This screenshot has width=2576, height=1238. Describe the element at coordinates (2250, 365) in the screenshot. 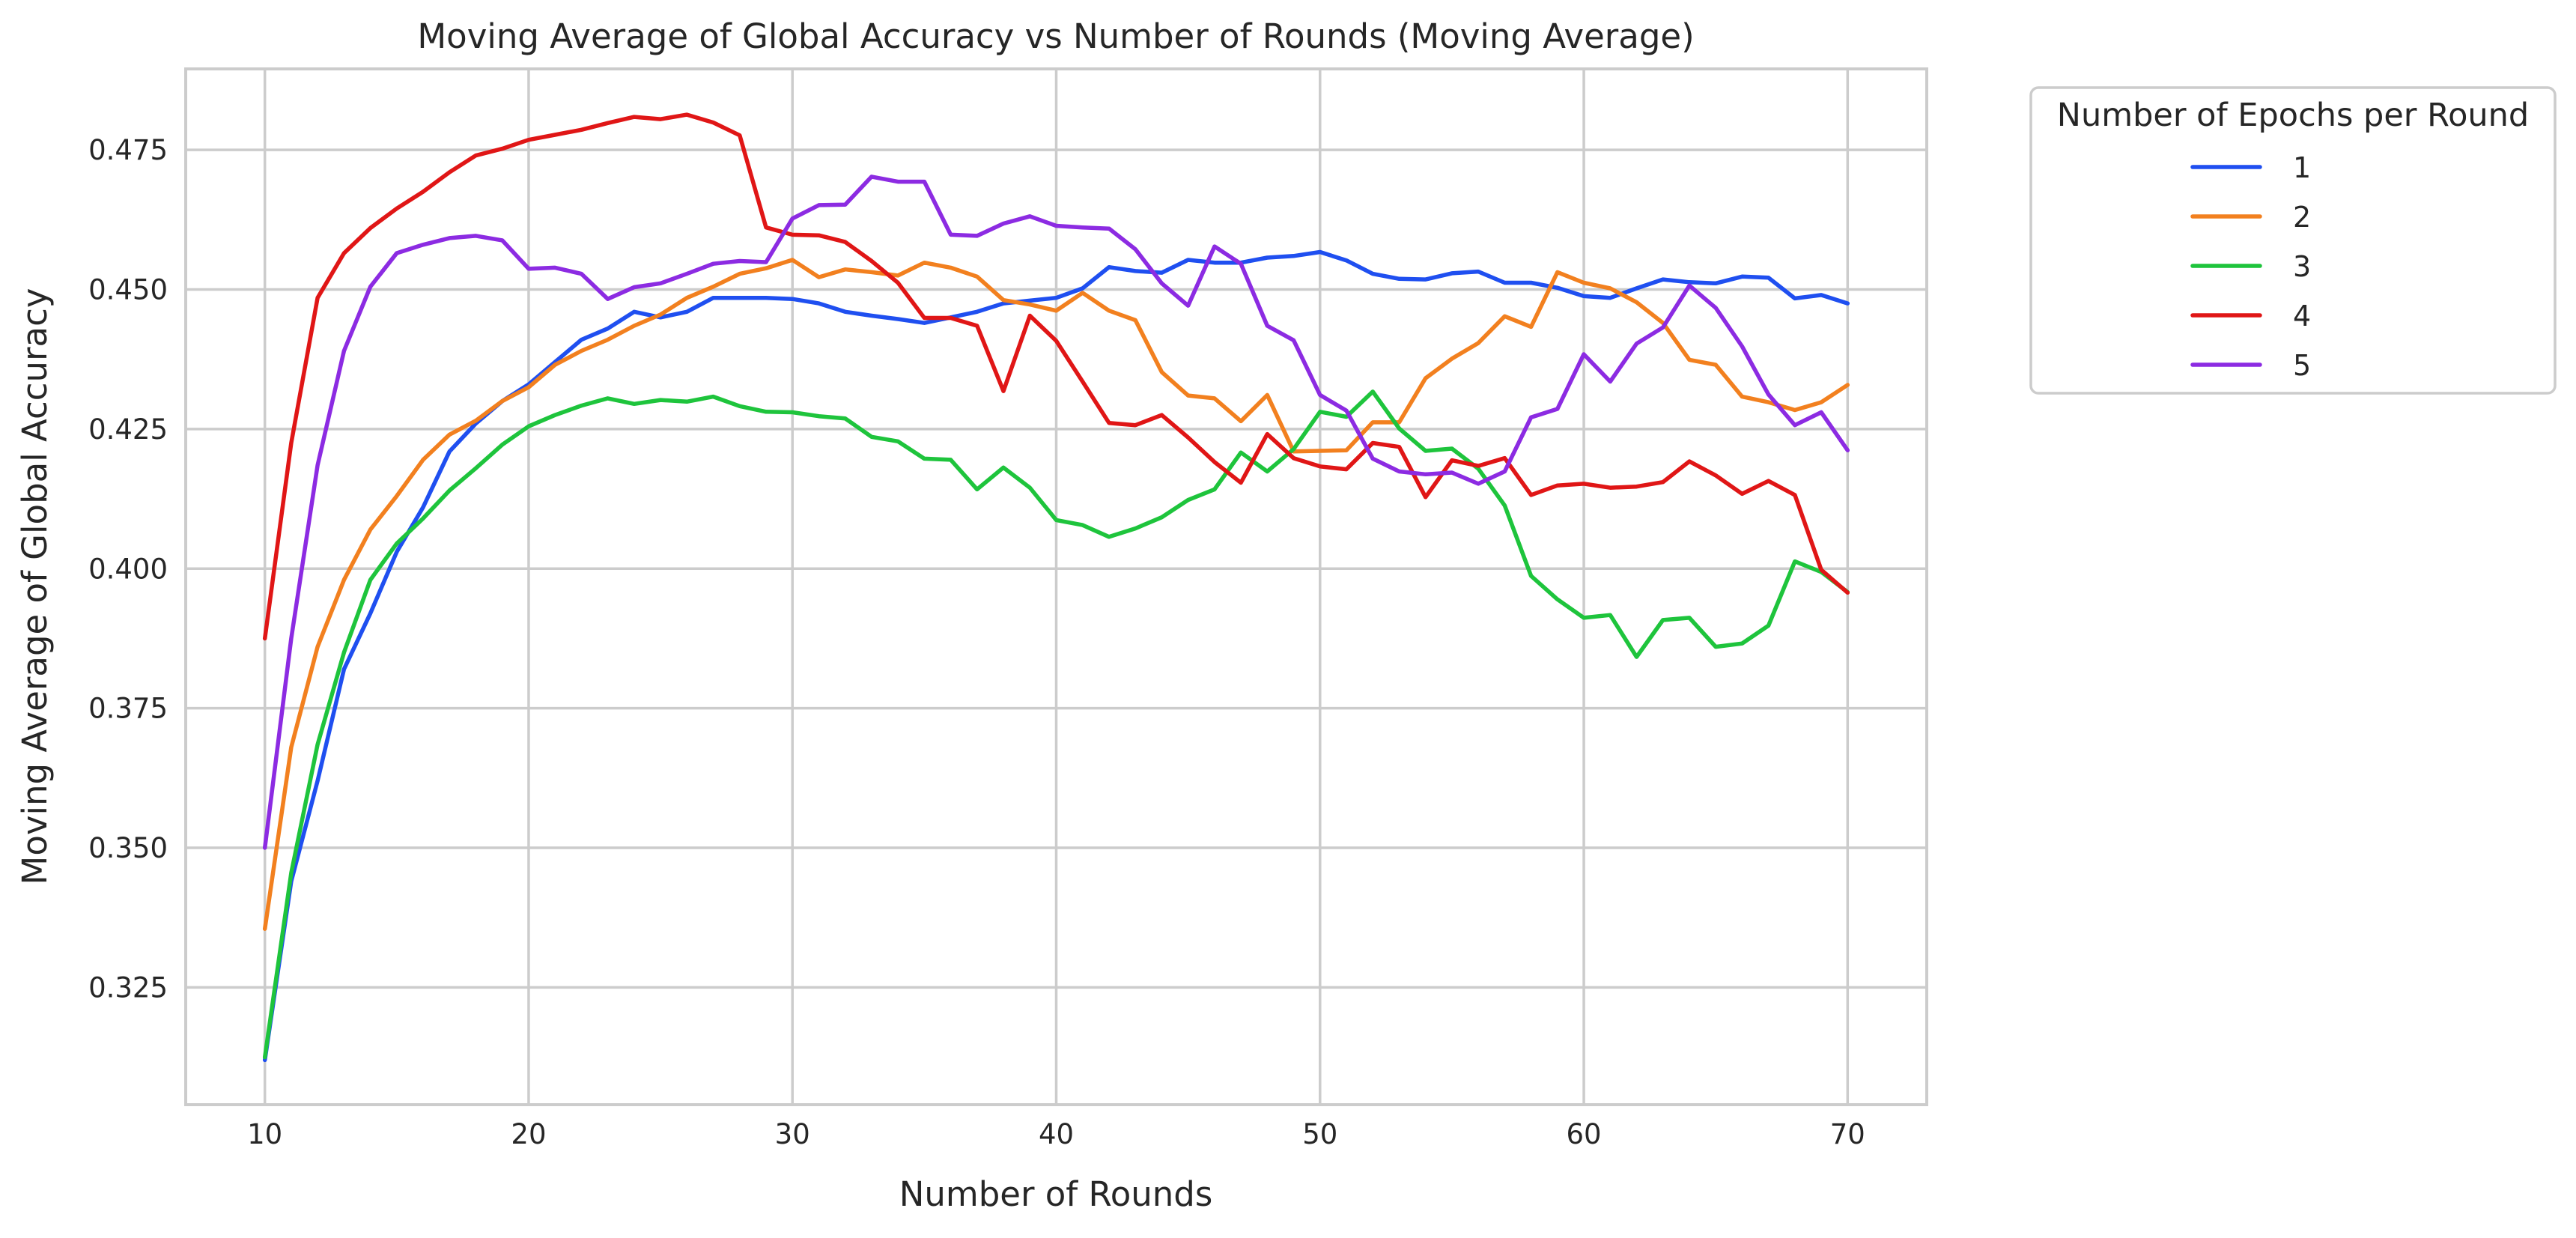

I see `legend-item-5: 5` at that location.